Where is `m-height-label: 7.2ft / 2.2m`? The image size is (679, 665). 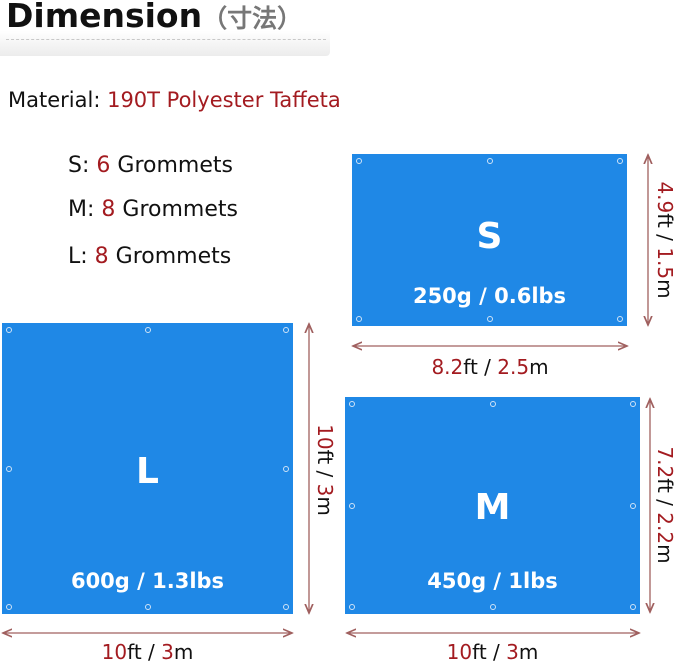 m-height-label: 7.2ft / 2.2m is located at coordinates (665, 505).